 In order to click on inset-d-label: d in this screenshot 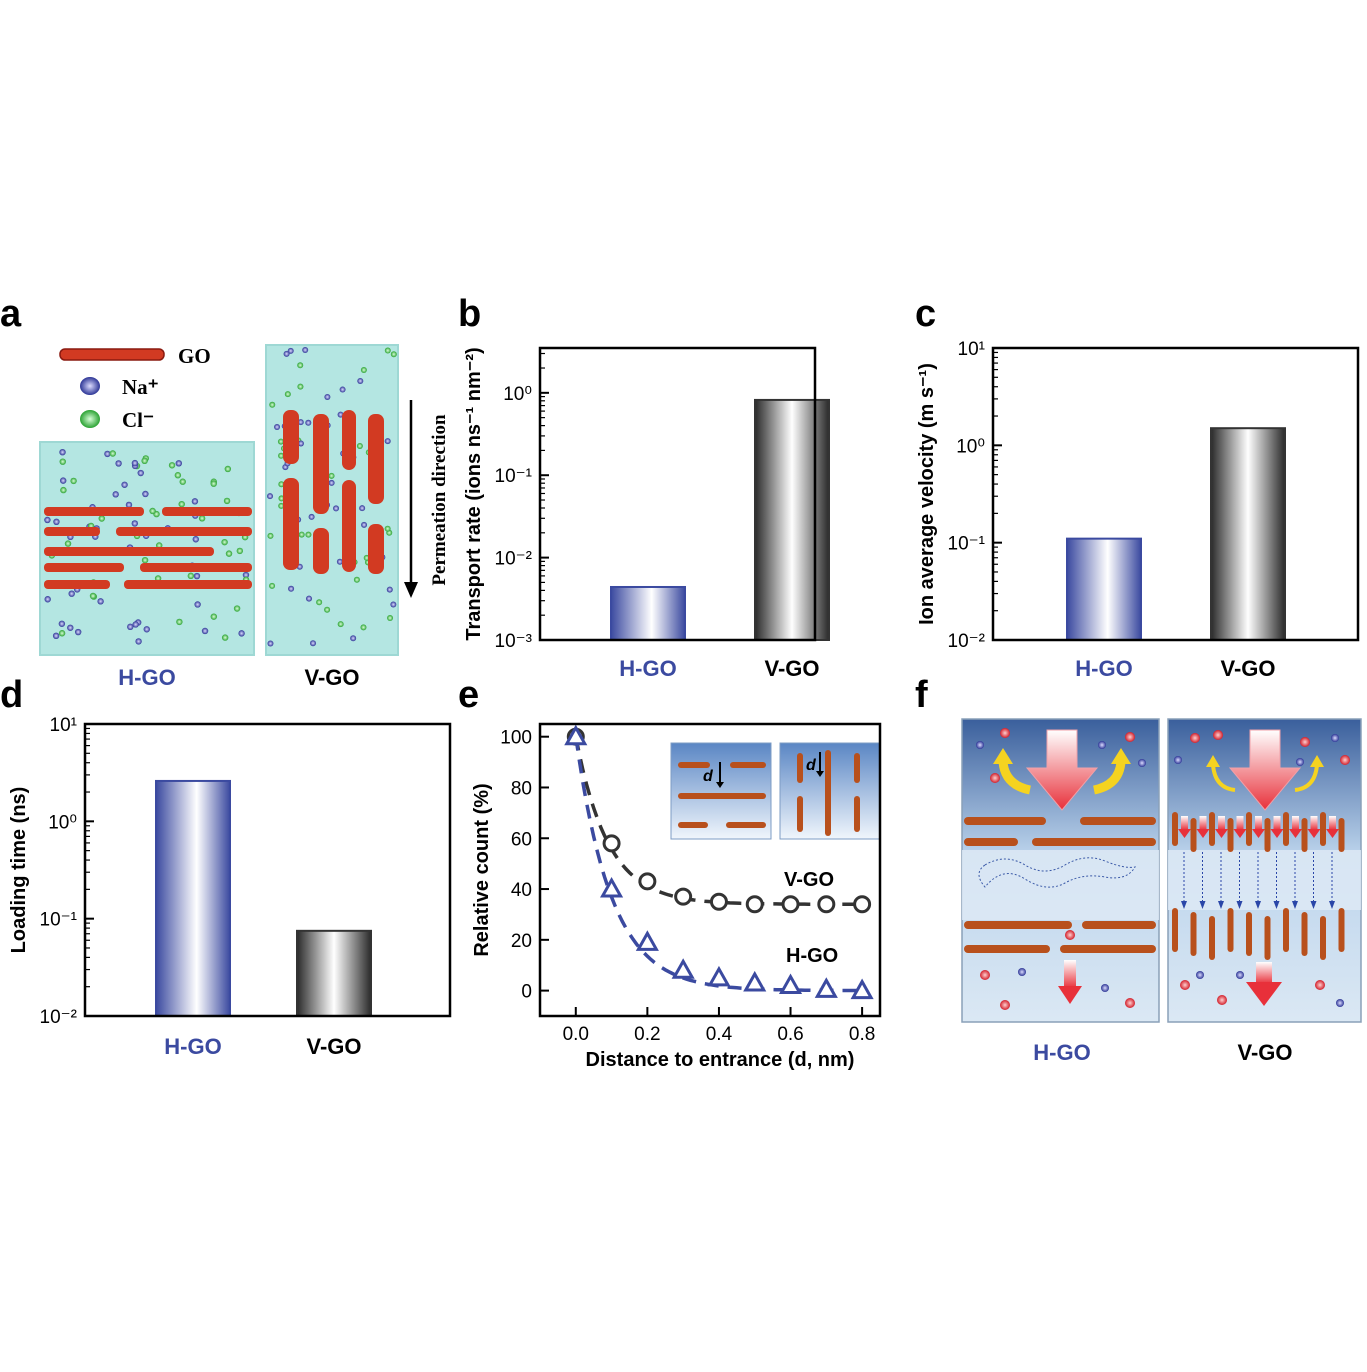, I will do `click(708, 776)`.